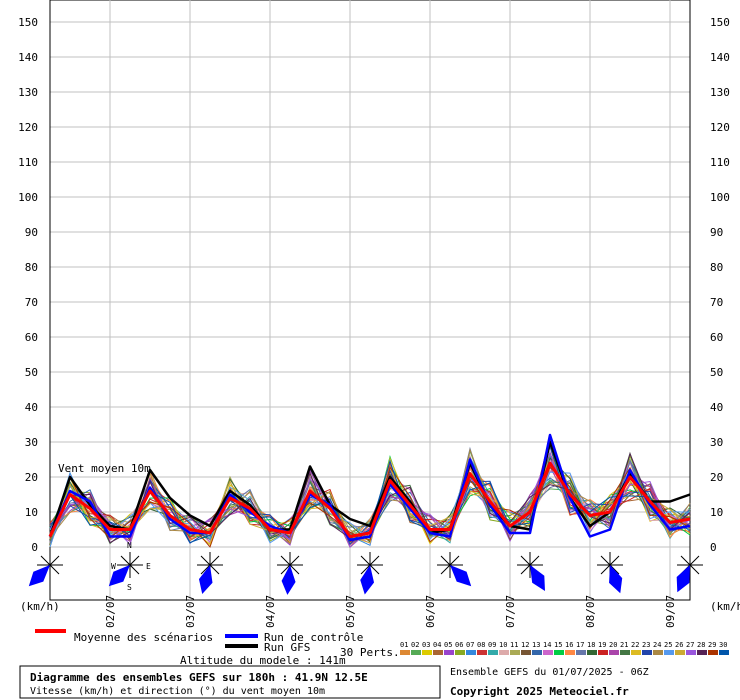 The image size is (740, 700). I want to click on y-tick-label-right: 150, so click(720, 22).